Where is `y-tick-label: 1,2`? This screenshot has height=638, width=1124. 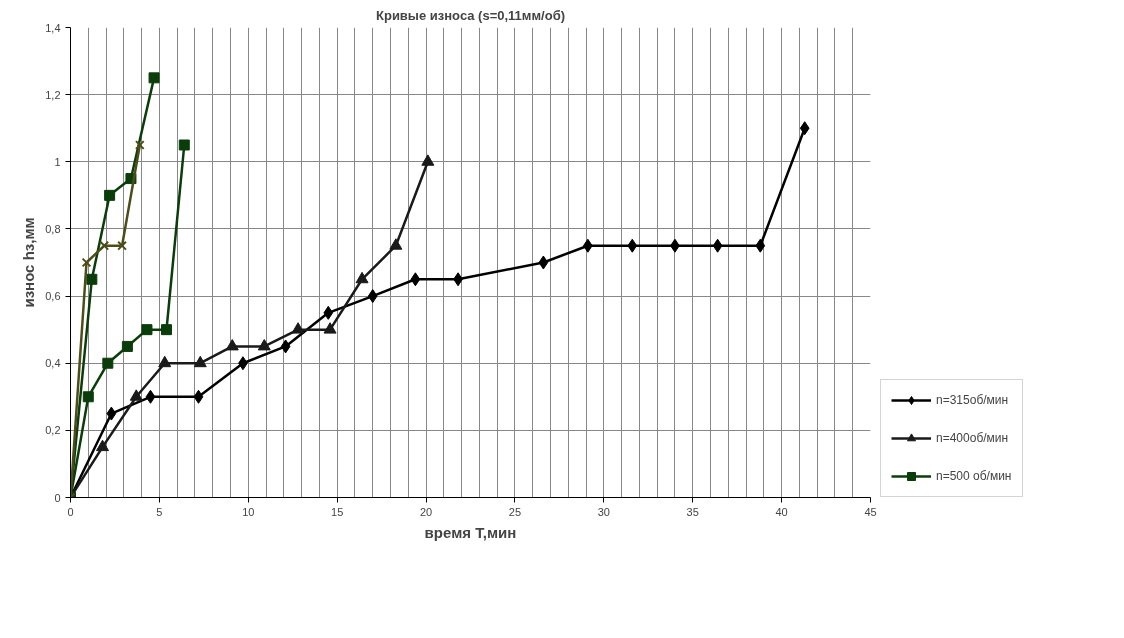
y-tick-label: 1,2 is located at coordinates (53, 94).